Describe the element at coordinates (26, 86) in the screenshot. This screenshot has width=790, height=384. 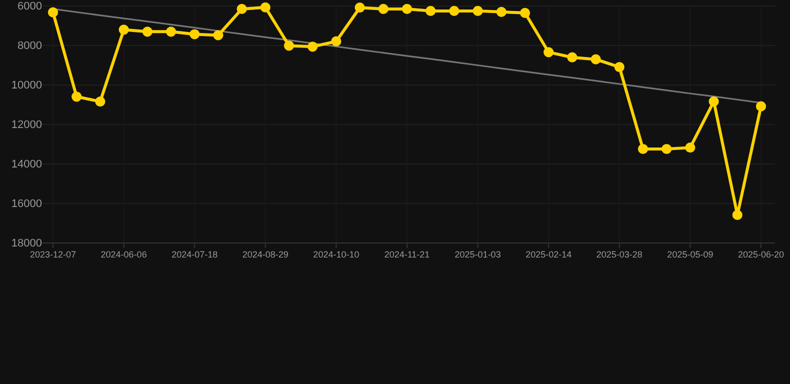
I see `y-tick-label: 10000` at that location.